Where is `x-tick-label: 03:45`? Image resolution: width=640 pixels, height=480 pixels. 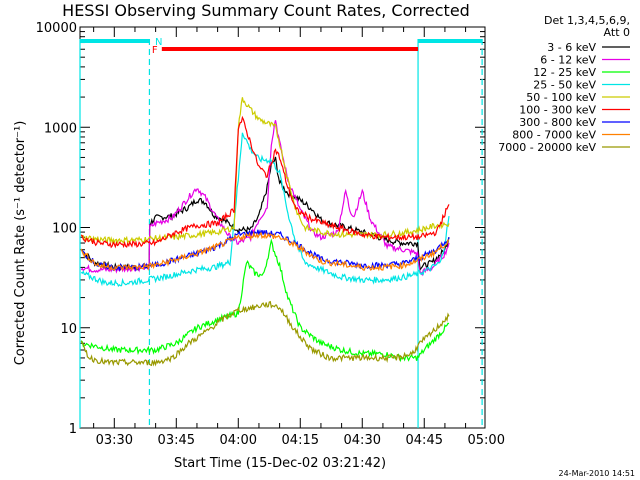
x-tick-label: 03:45 is located at coordinates (176, 440).